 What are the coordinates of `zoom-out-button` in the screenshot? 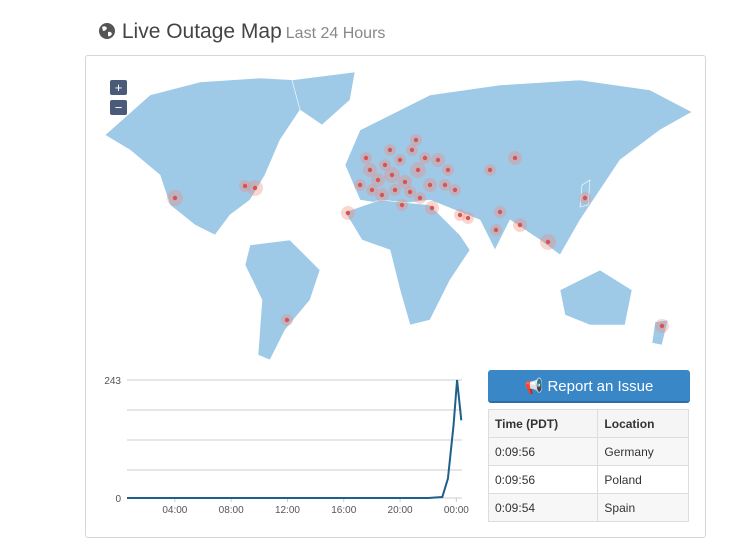 It's located at (118, 107).